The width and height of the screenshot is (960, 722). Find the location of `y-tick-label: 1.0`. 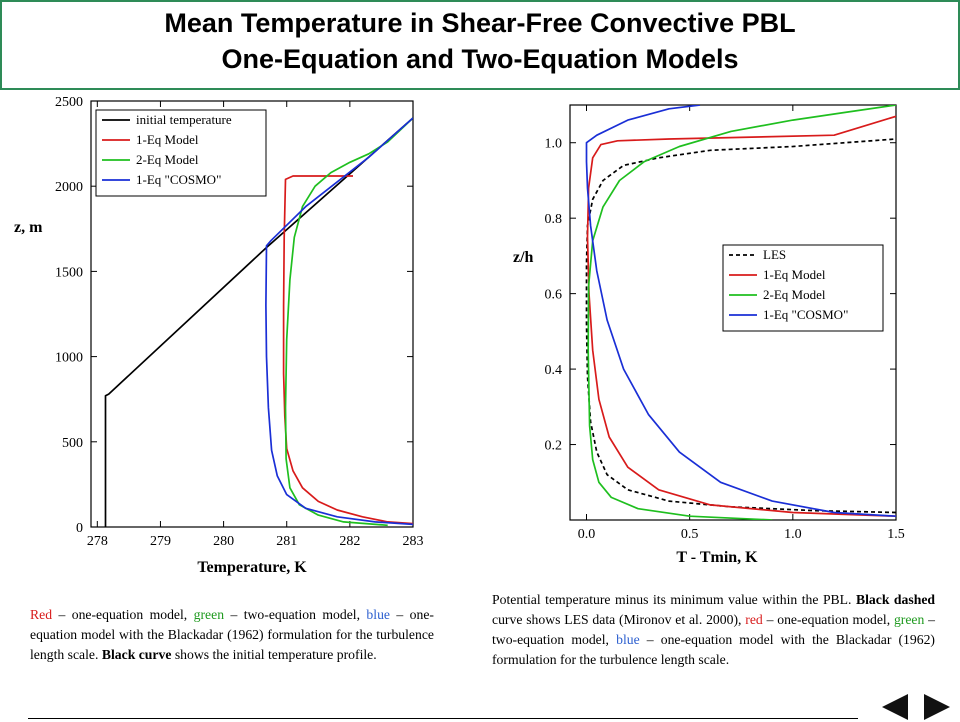

y-tick-label: 1.0 is located at coordinates (554, 144).